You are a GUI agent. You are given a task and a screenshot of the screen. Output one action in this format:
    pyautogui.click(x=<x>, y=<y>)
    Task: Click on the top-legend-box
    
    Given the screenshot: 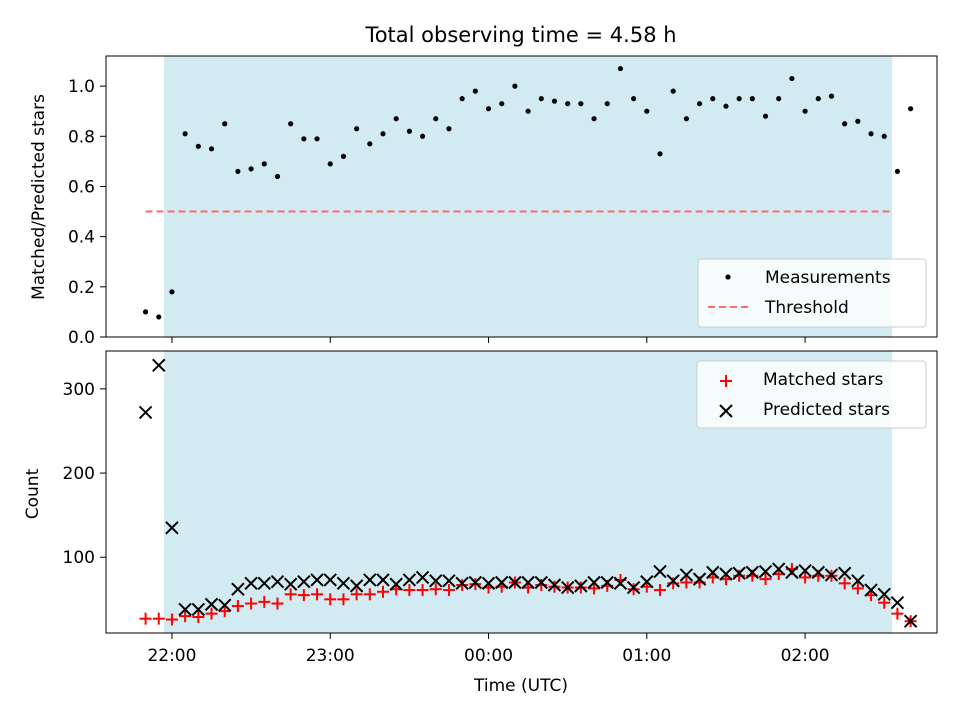 What is the action you would take?
    pyautogui.click(x=812, y=293)
    